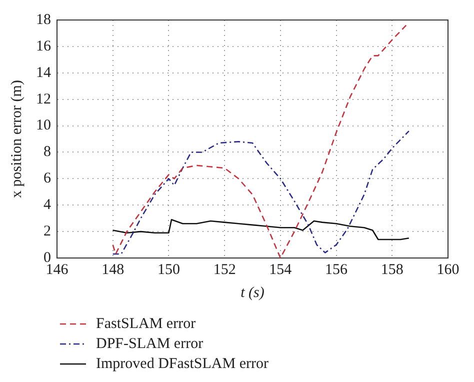  I want to click on y-tick-label: 14, so click(44, 72).